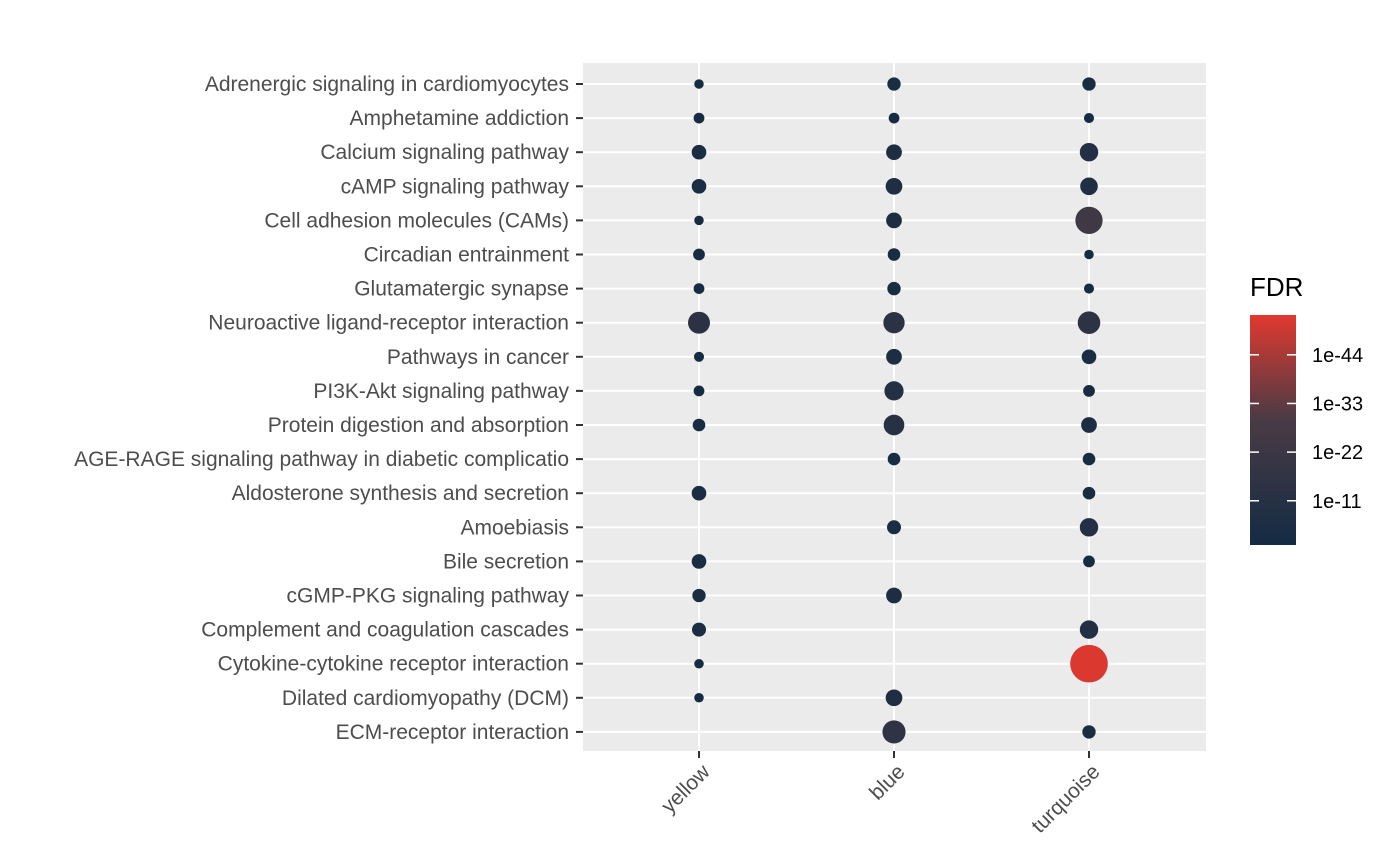 The width and height of the screenshot is (1400, 865). What do you see at coordinates (1273, 430) in the screenshot?
I see `legend-colorbar` at bounding box center [1273, 430].